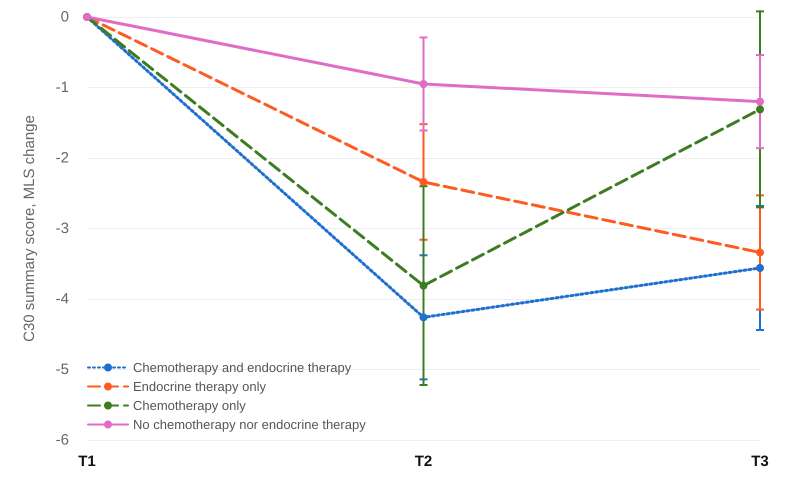 Image resolution: width=789 pixels, height=478 pixels. Describe the element at coordinates (62, 158) in the screenshot. I see `y-tick-label: -2` at that location.